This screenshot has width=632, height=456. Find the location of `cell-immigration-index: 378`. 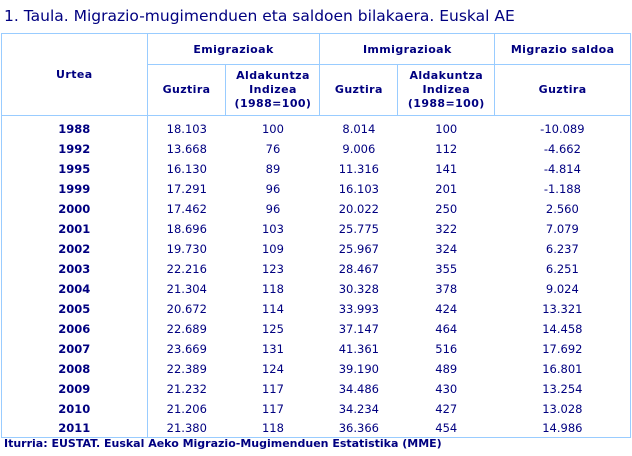

cell-immigration-index: 378 is located at coordinates (446, 289).